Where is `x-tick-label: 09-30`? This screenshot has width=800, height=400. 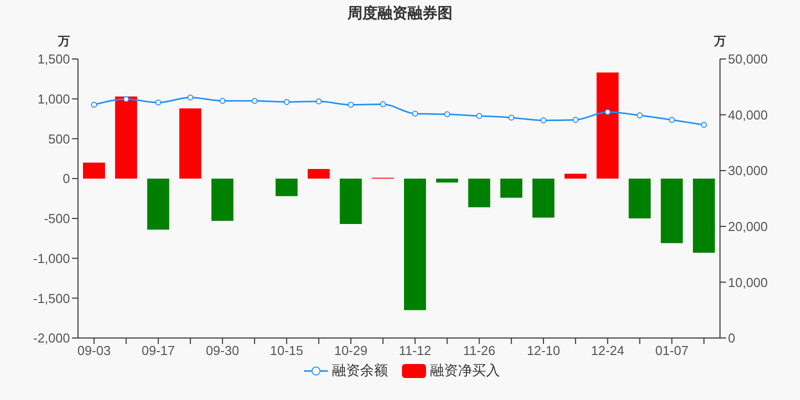
x-tick-label: 09-30 is located at coordinates (223, 350).